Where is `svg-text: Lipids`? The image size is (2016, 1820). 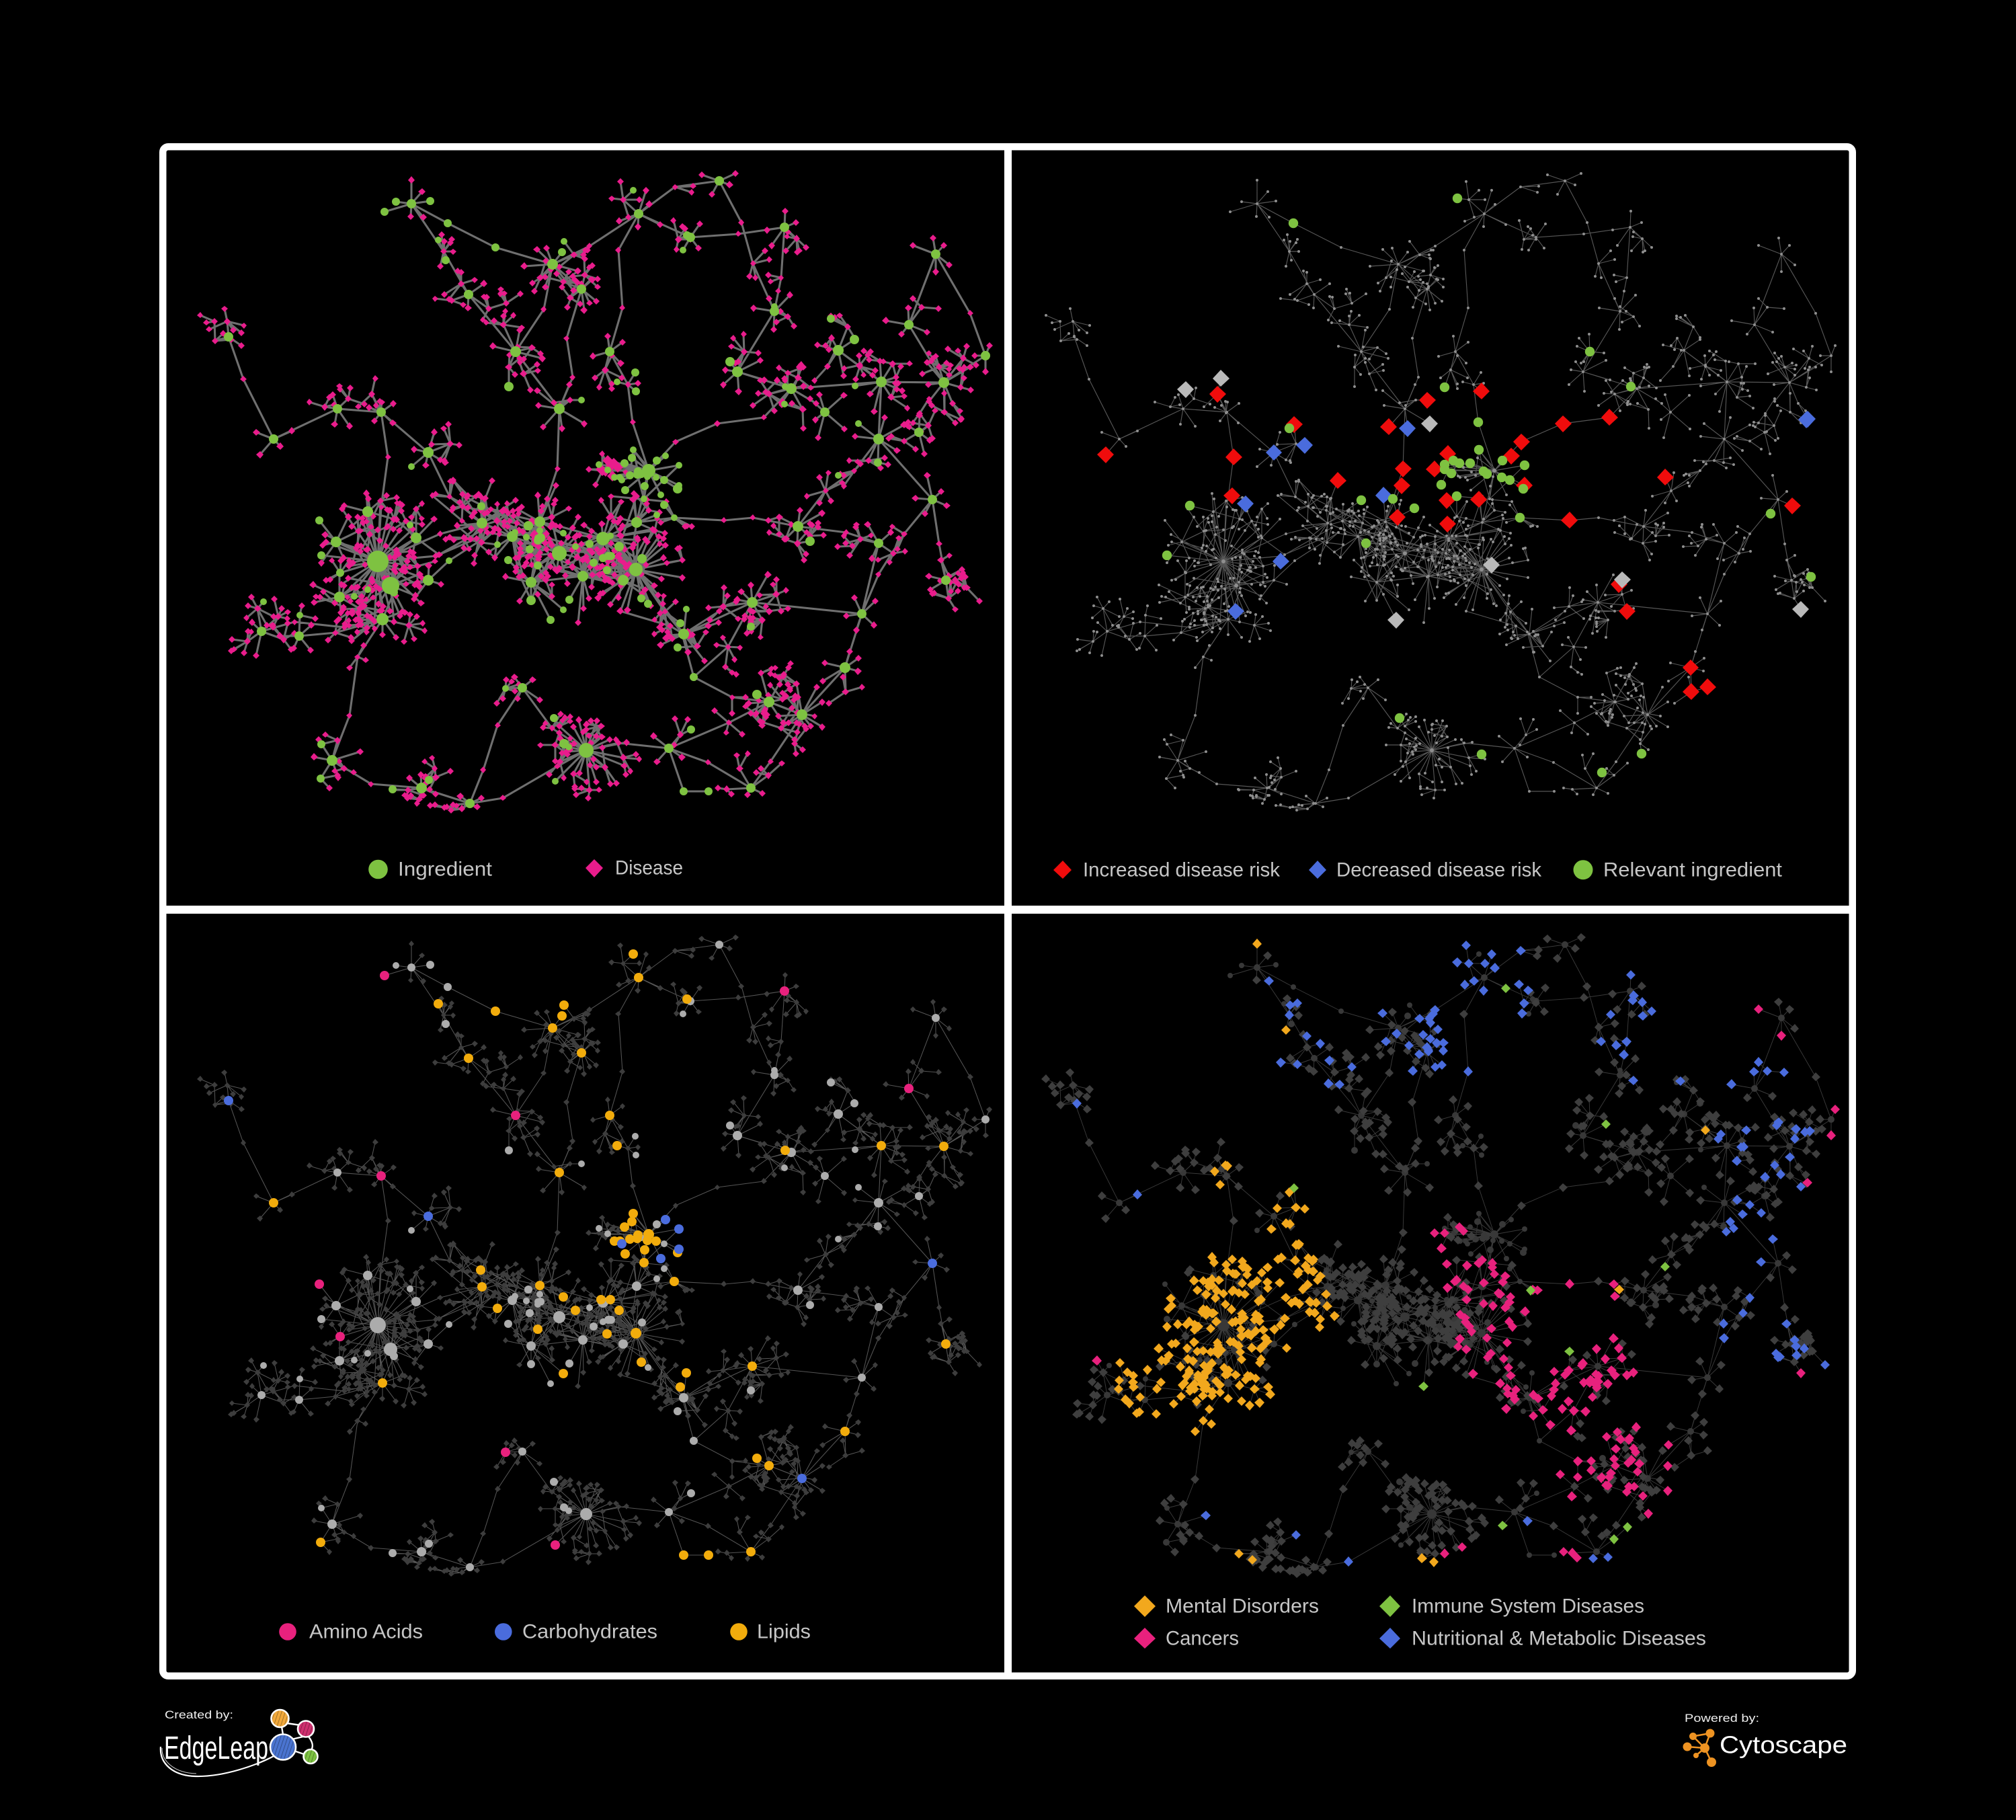 svg-text: Lipids is located at coordinates (784, 1632).